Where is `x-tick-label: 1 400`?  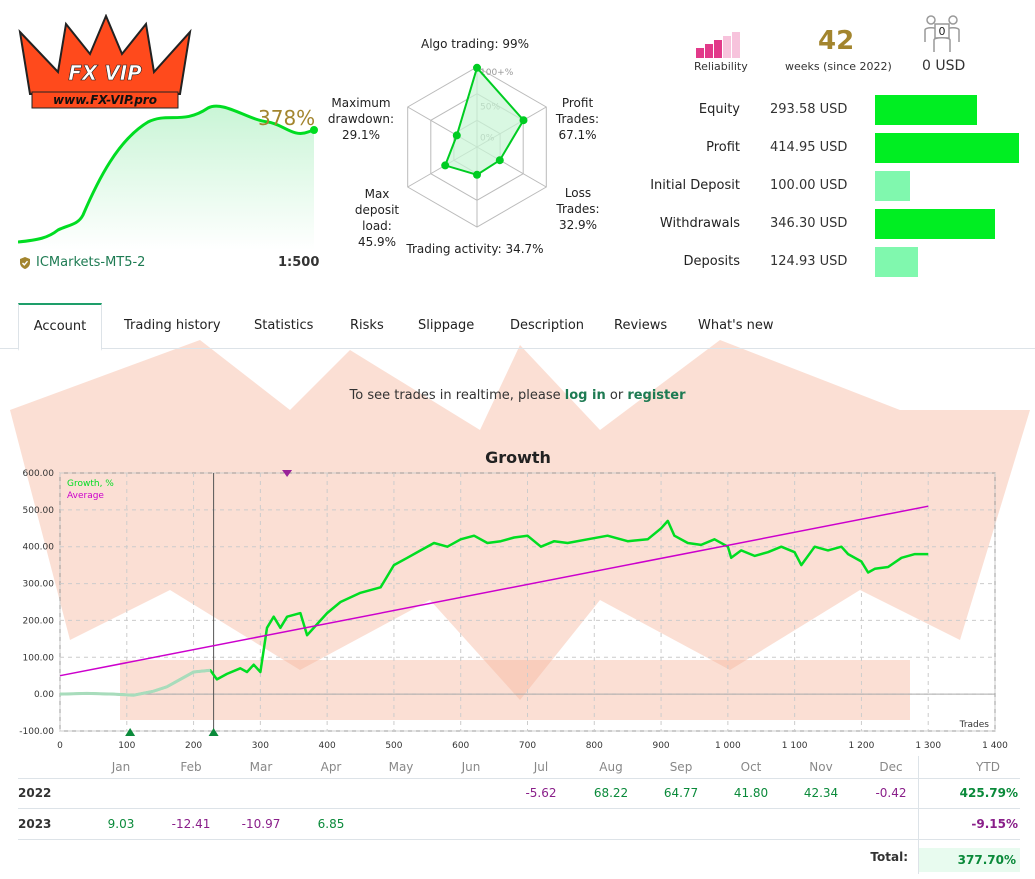
x-tick-label: 1 400 is located at coordinates (995, 746).